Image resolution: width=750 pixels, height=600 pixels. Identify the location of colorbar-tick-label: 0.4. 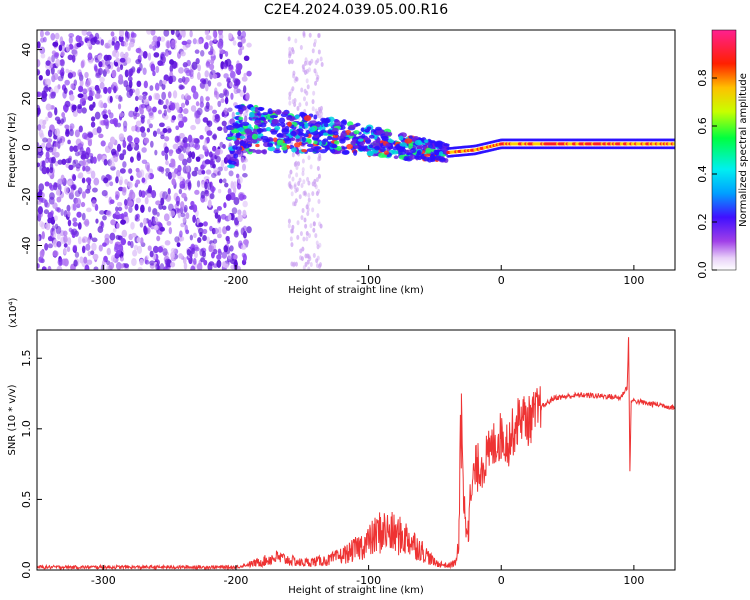
(702, 174).